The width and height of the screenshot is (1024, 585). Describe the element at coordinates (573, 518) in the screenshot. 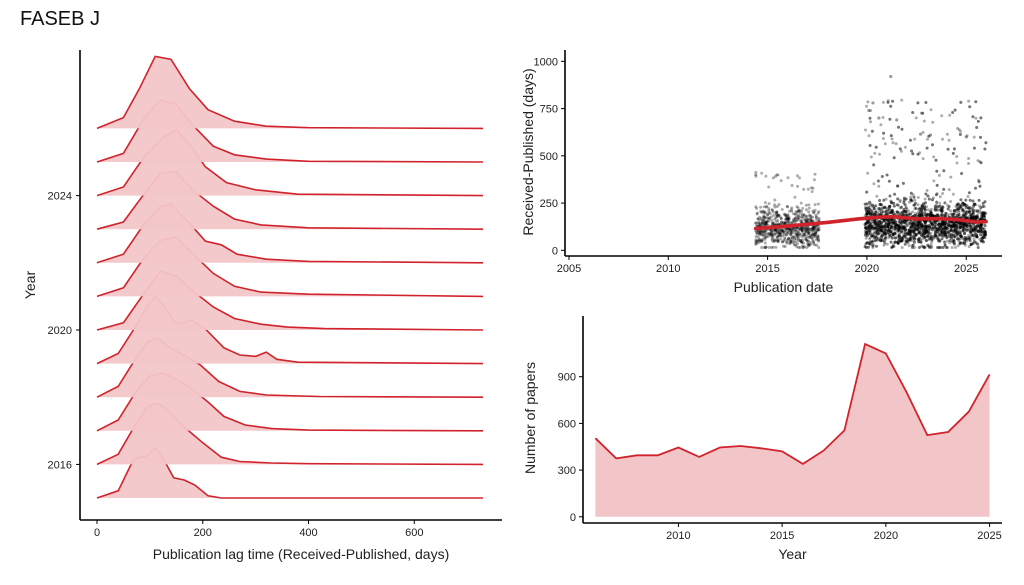

I see `papers-y-tick-label: 0` at that location.